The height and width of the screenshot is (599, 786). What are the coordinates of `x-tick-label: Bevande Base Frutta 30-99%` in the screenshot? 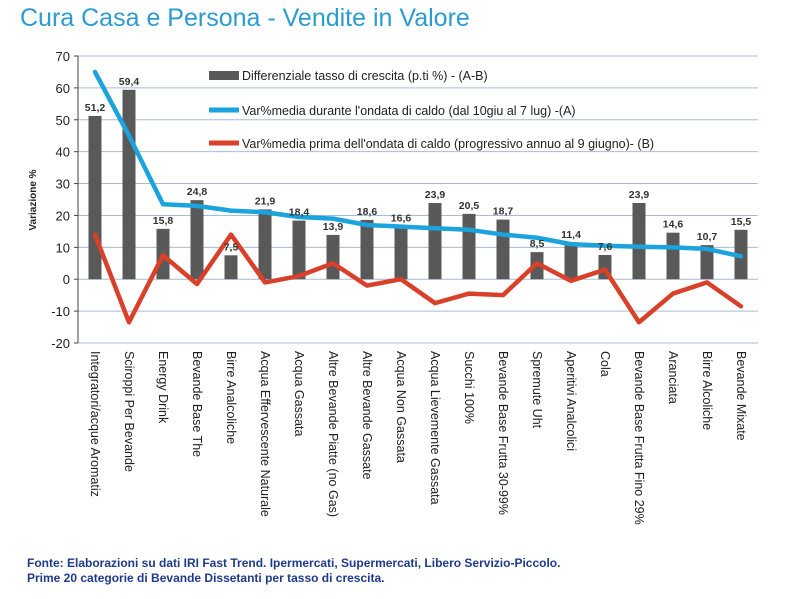 It's located at (503, 433).